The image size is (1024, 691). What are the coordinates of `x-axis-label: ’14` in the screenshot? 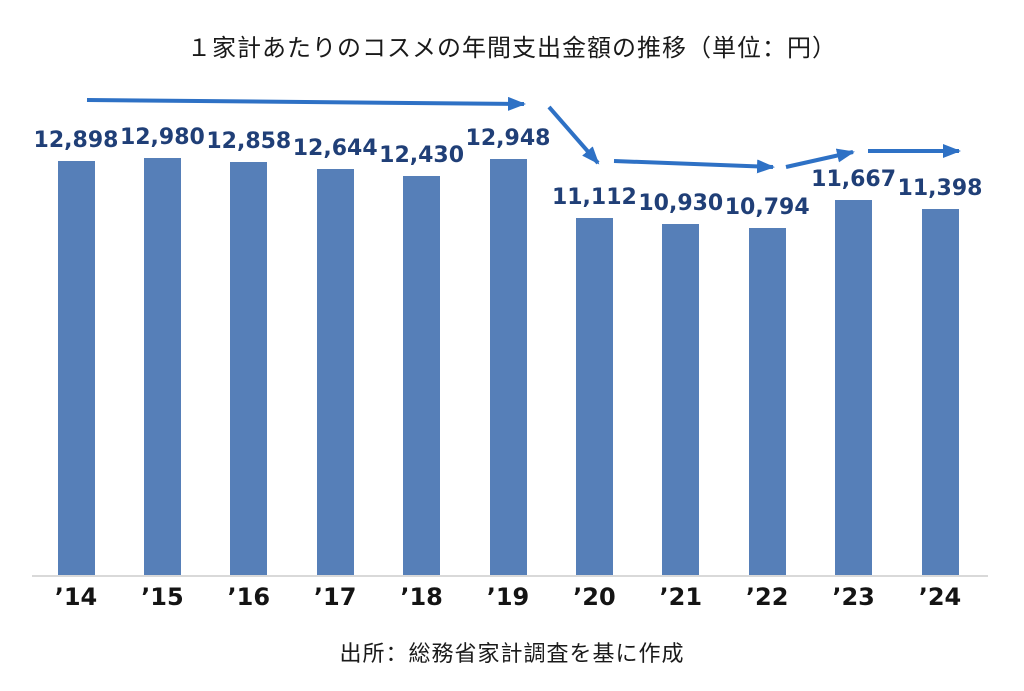 It's located at (76, 597).